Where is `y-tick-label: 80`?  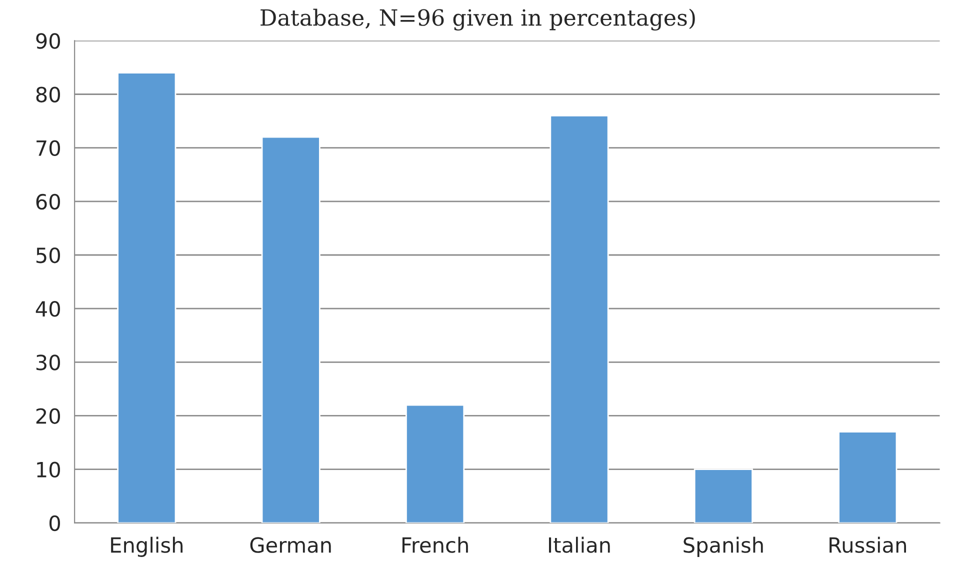
y-tick-label: 80 is located at coordinates (48, 94).